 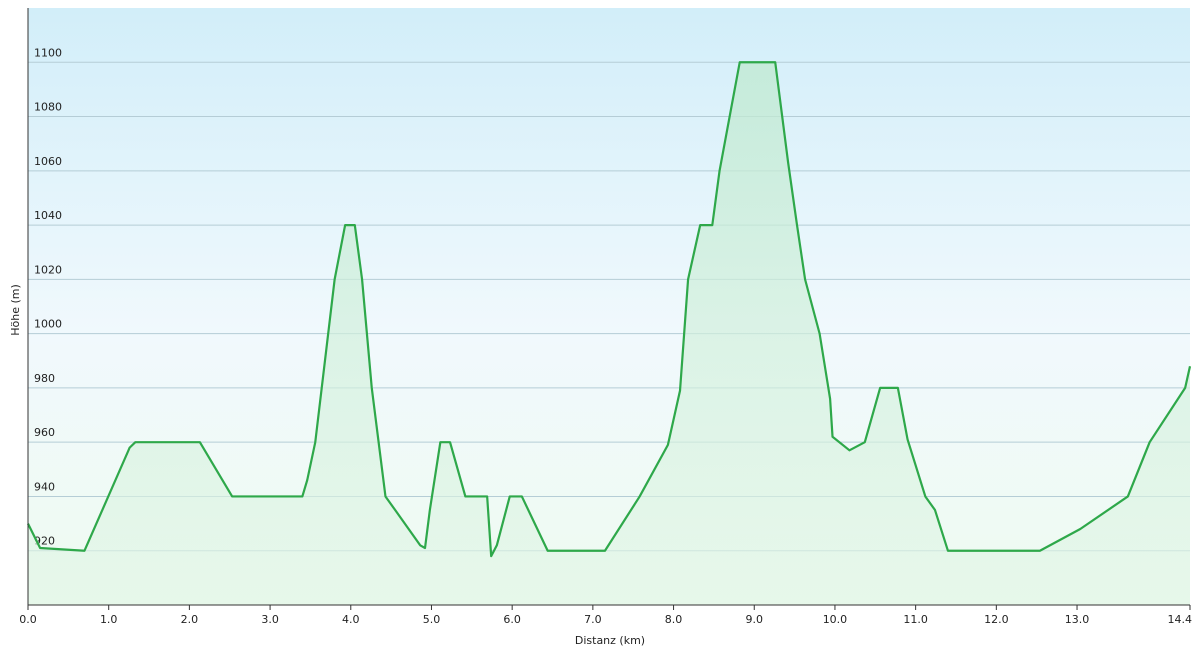 I want to click on x-tick-label: 14.4, so click(x=1180, y=619).